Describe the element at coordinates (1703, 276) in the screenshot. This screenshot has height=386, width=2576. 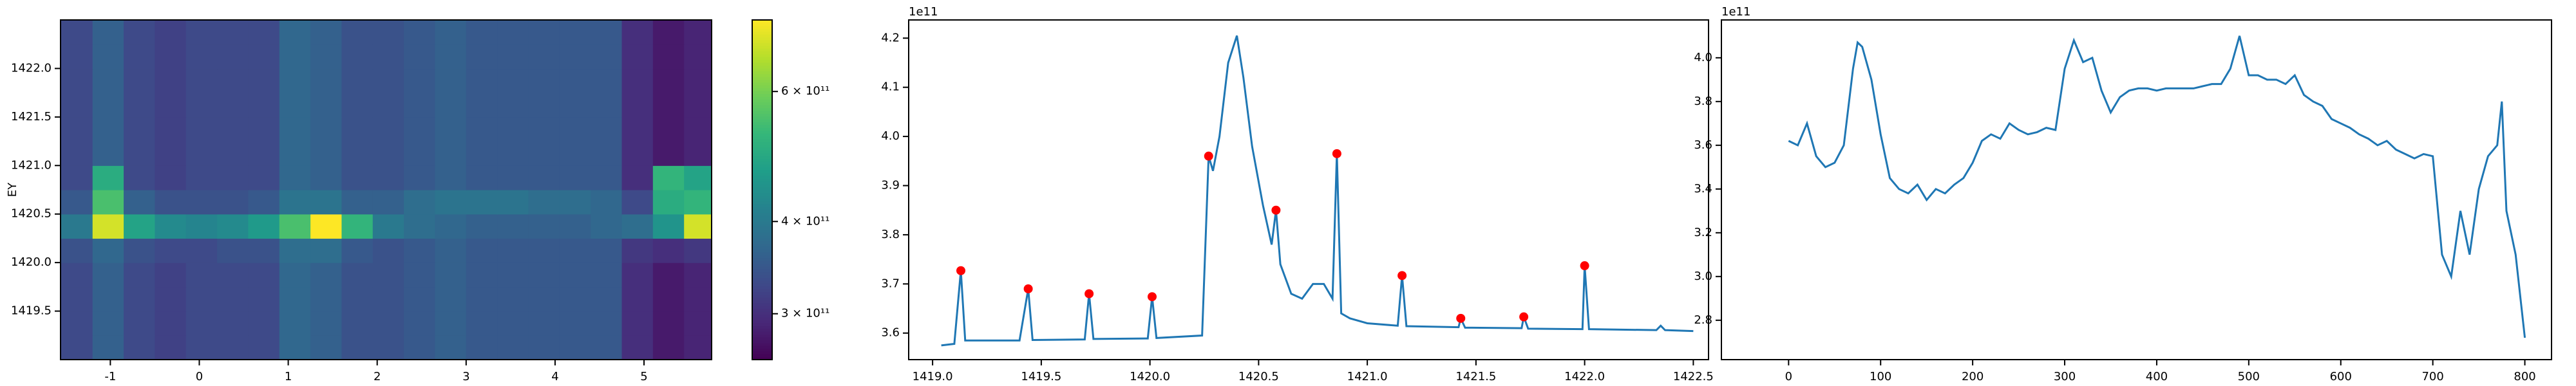
I see `y-tick-label: 3.0` at that location.